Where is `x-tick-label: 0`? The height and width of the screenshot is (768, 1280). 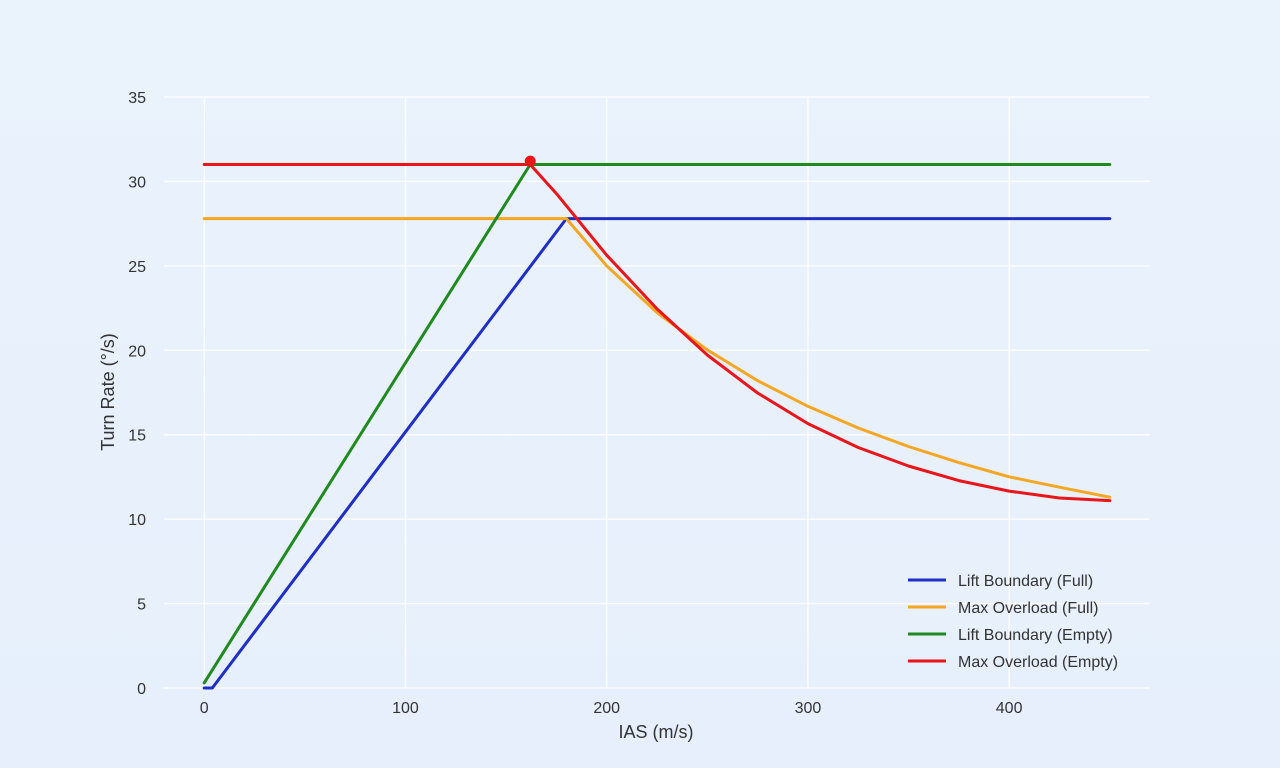 x-tick-label: 0 is located at coordinates (204, 708).